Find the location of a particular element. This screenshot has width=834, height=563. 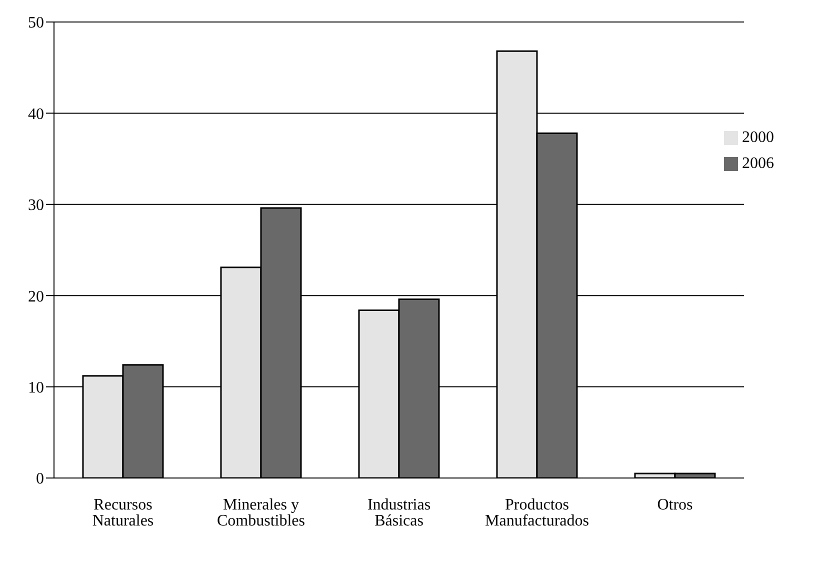

y-tick-label: 0 is located at coordinates (40, 479).